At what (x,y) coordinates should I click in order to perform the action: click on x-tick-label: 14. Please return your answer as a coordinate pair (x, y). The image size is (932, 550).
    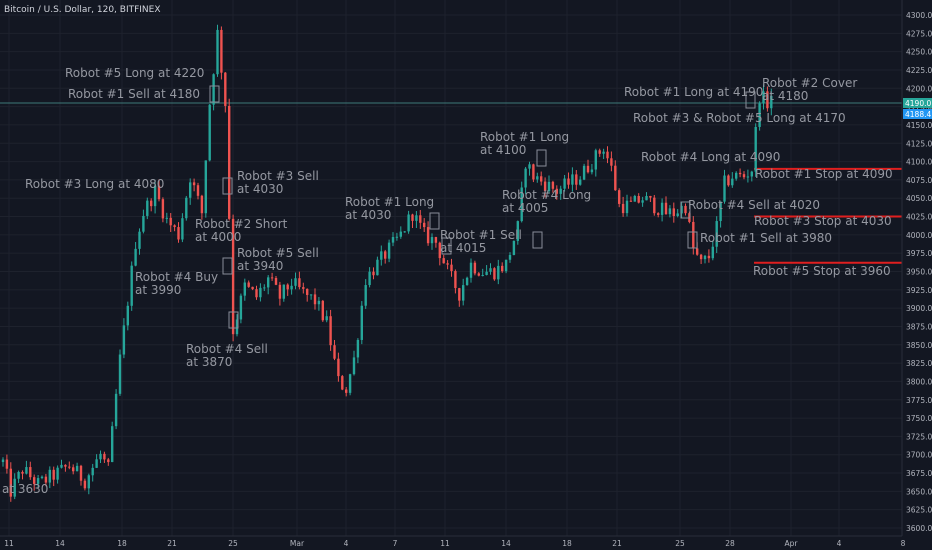
    Looking at the image, I should click on (60, 543).